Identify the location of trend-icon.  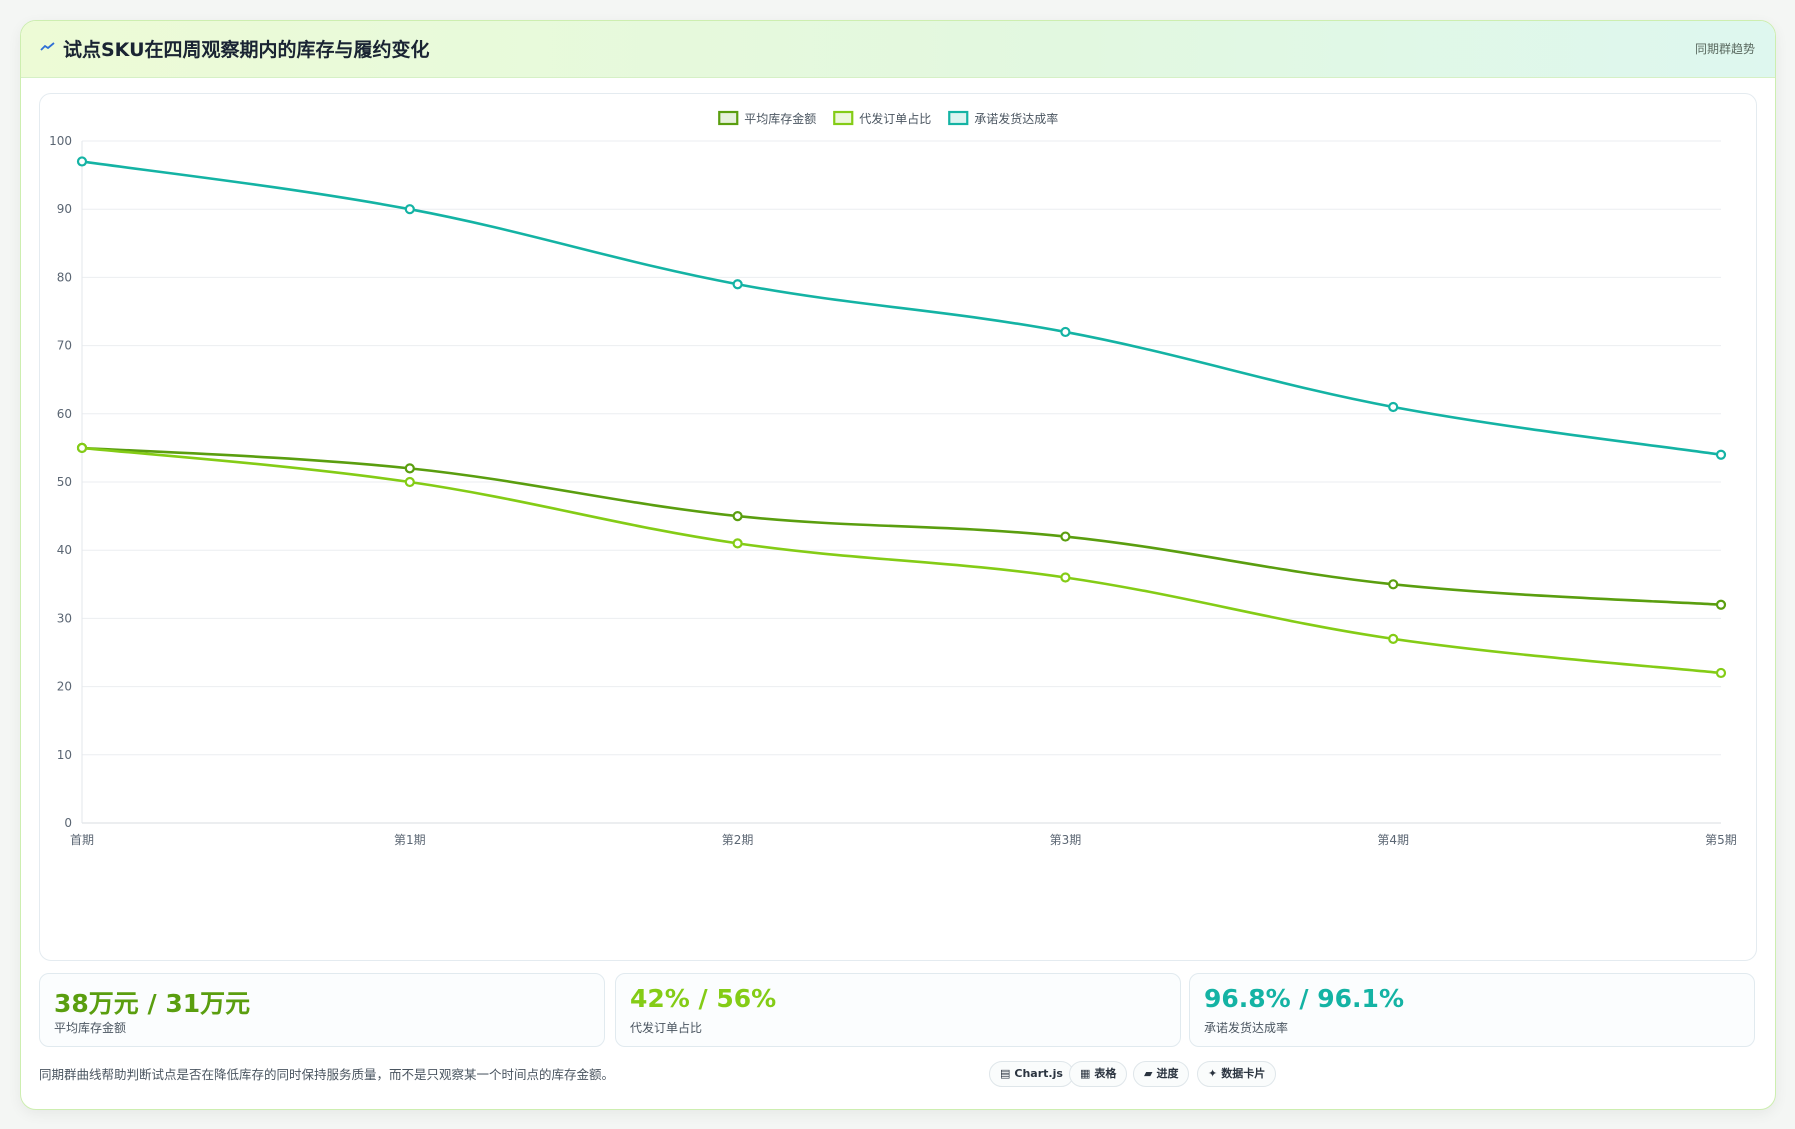
(47, 46).